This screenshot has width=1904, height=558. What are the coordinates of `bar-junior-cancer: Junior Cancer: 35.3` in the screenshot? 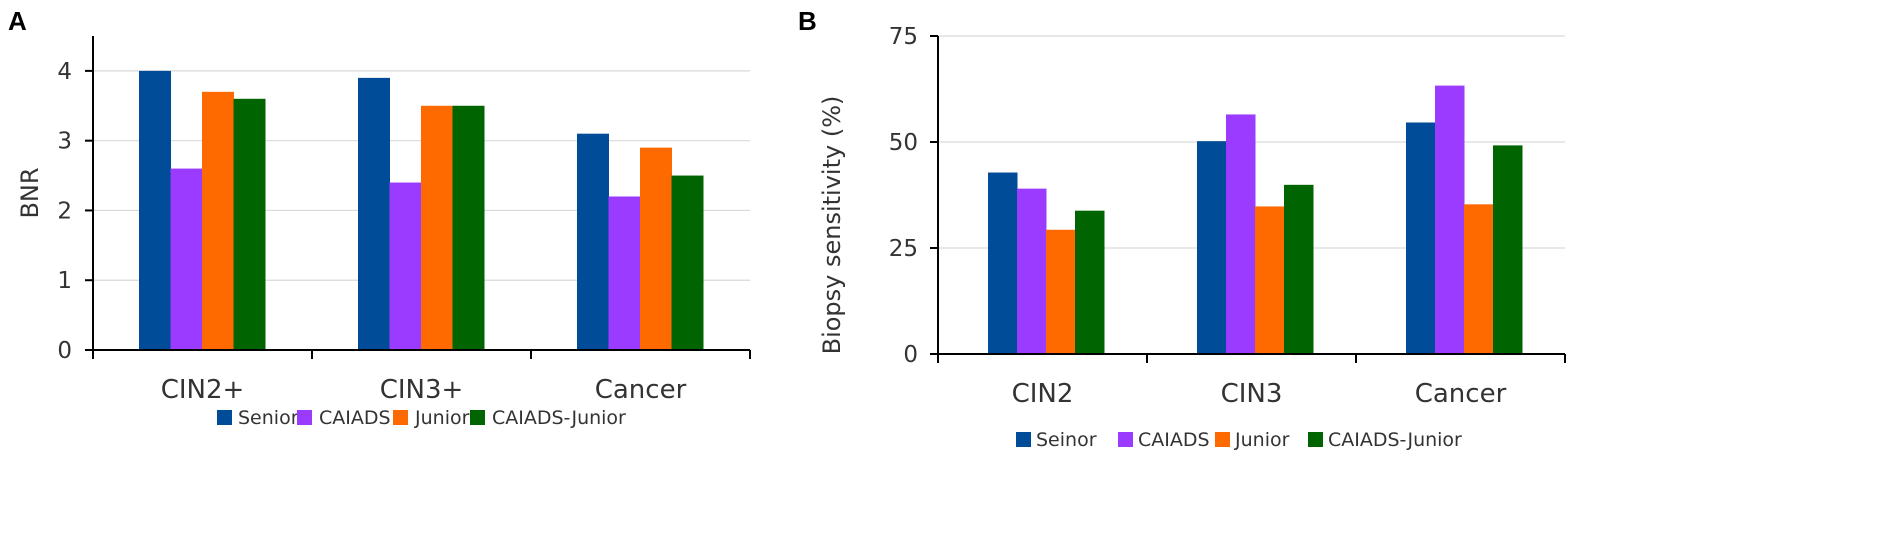 It's located at (1479, 279).